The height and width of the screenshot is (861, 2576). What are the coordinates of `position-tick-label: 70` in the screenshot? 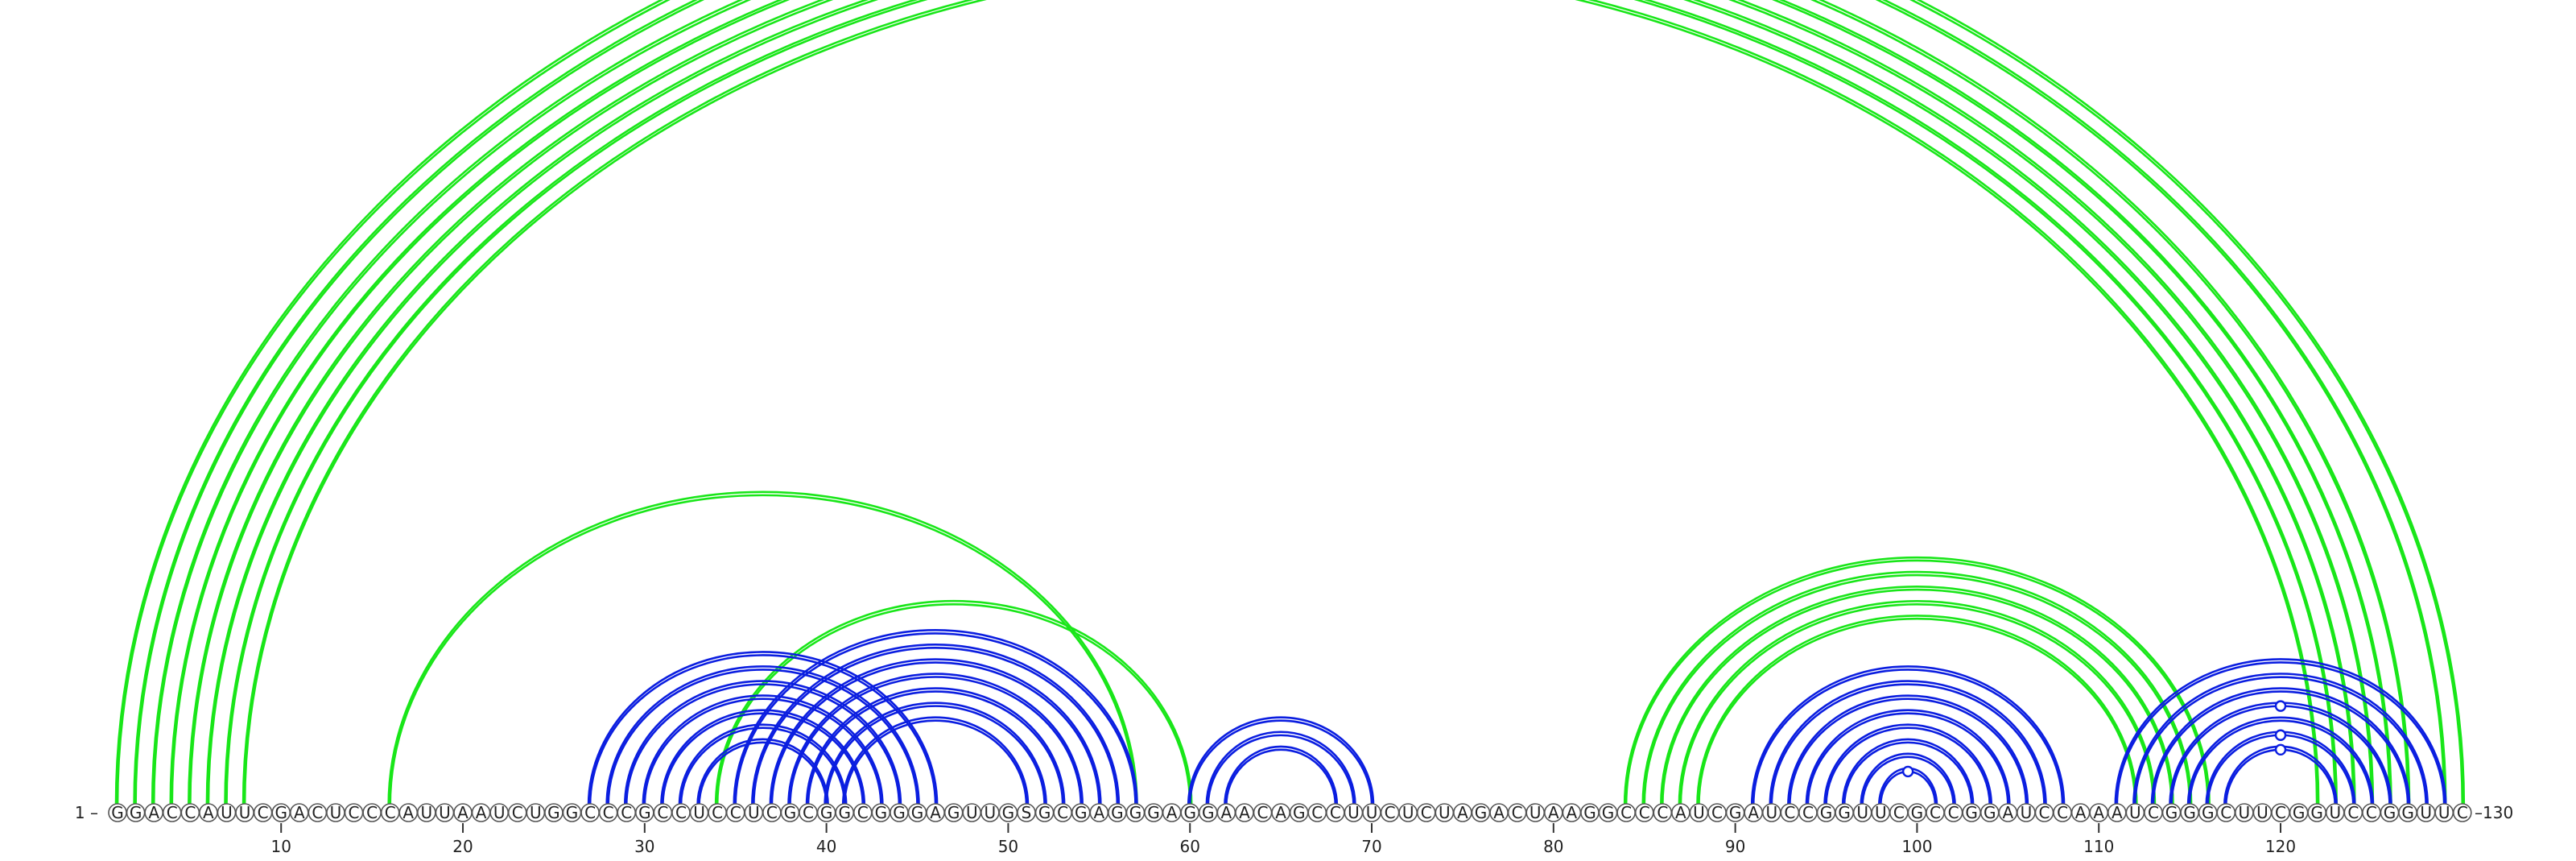 It's located at (1371, 846).